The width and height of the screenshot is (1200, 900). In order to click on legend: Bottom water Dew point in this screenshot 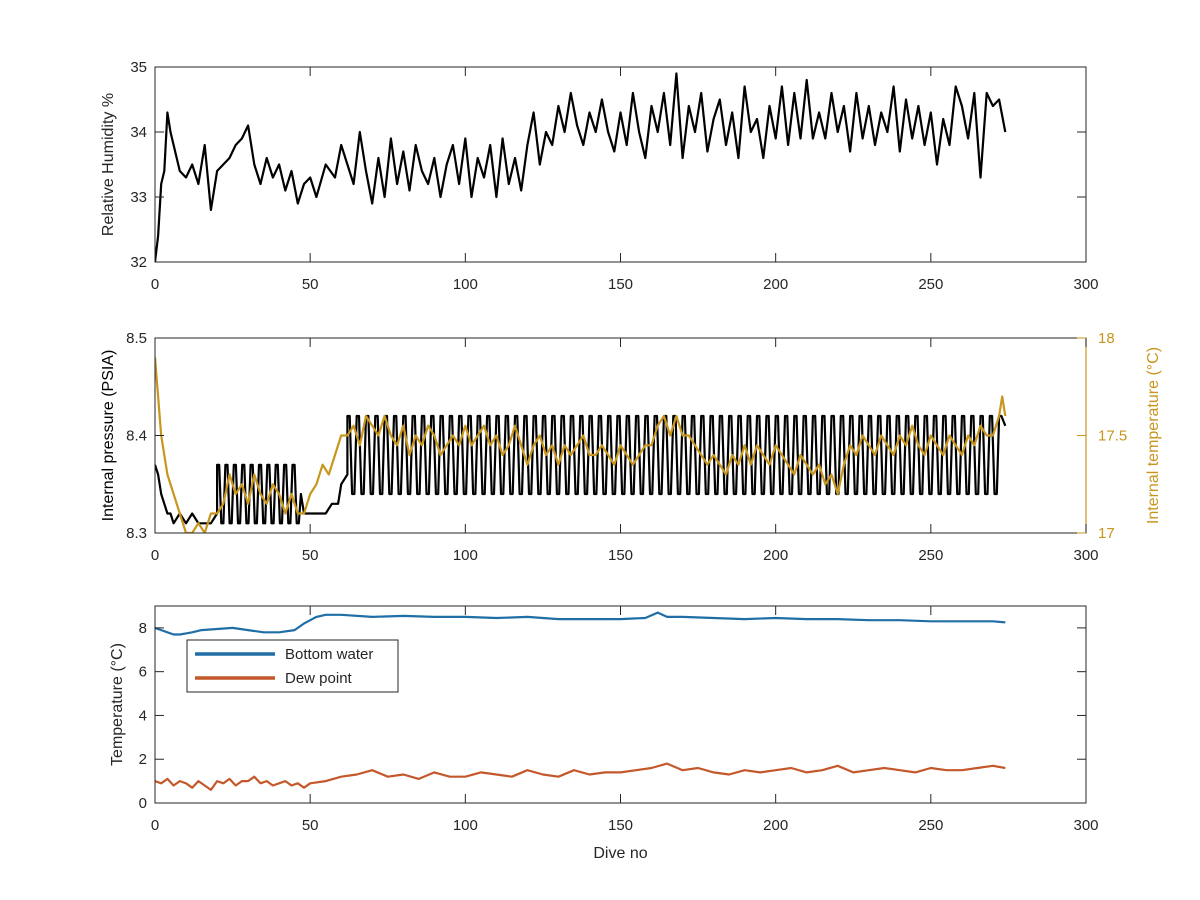, I will do `click(292, 666)`.